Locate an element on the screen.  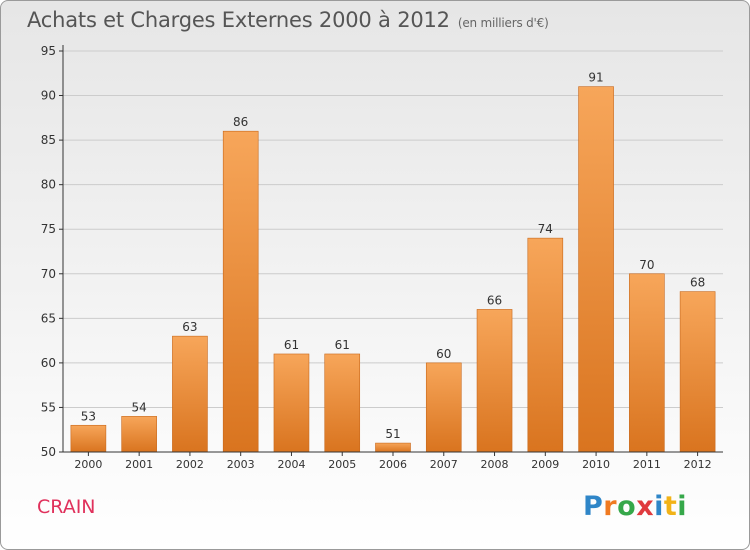
y-tick-label: 60 is located at coordinates (48, 363).